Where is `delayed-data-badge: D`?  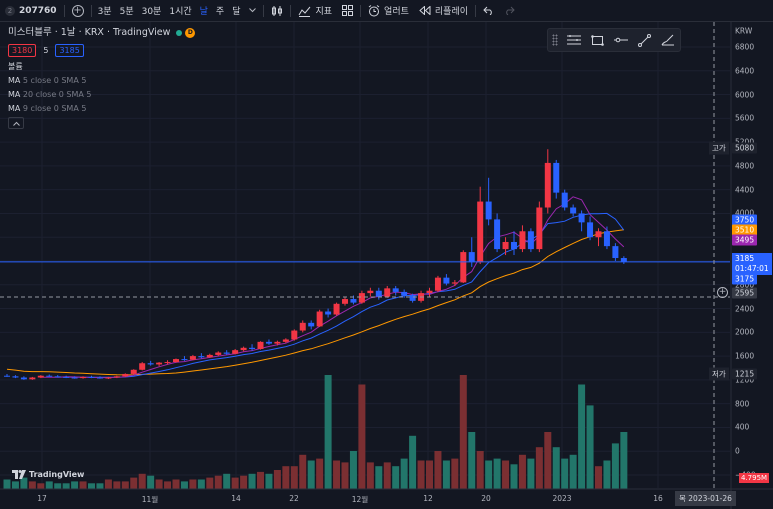
delayed-data-badge: D is located at coordinates (190, 33).